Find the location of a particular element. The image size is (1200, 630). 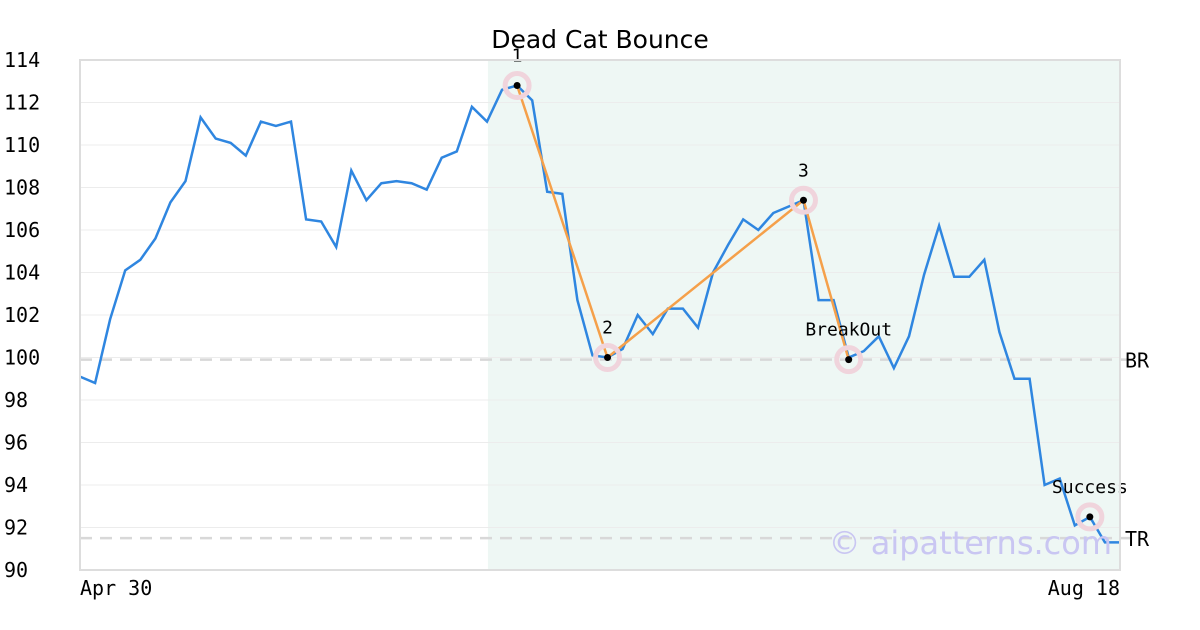

y-tick-label: 94 is located at coordinates (16, 485).